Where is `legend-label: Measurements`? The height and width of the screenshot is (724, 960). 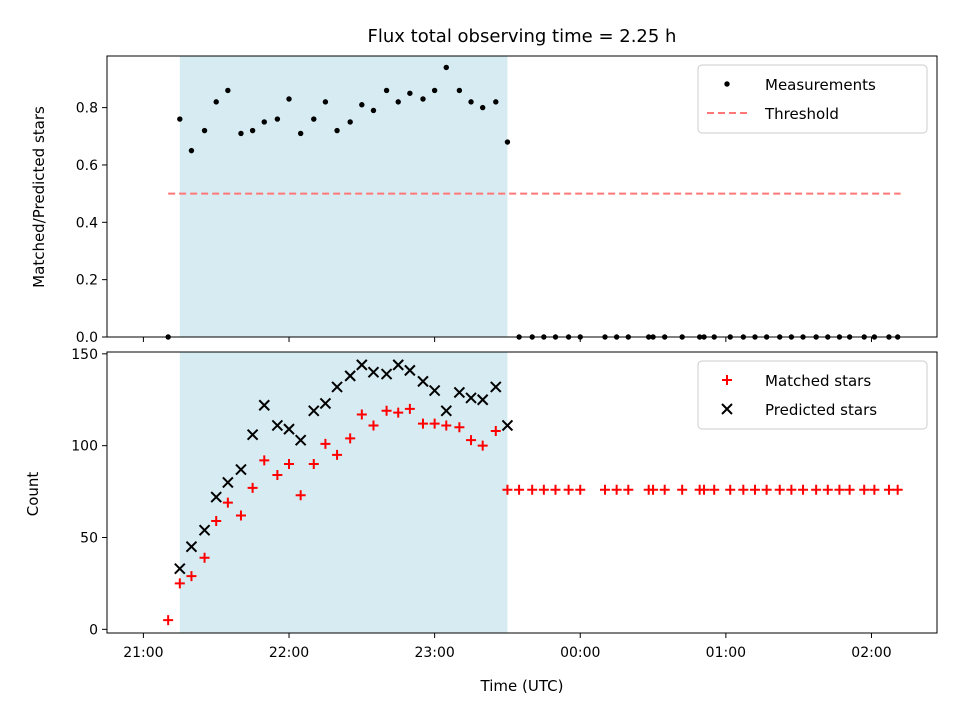
legend-label: Measurements is located at coordinates (820, 85).